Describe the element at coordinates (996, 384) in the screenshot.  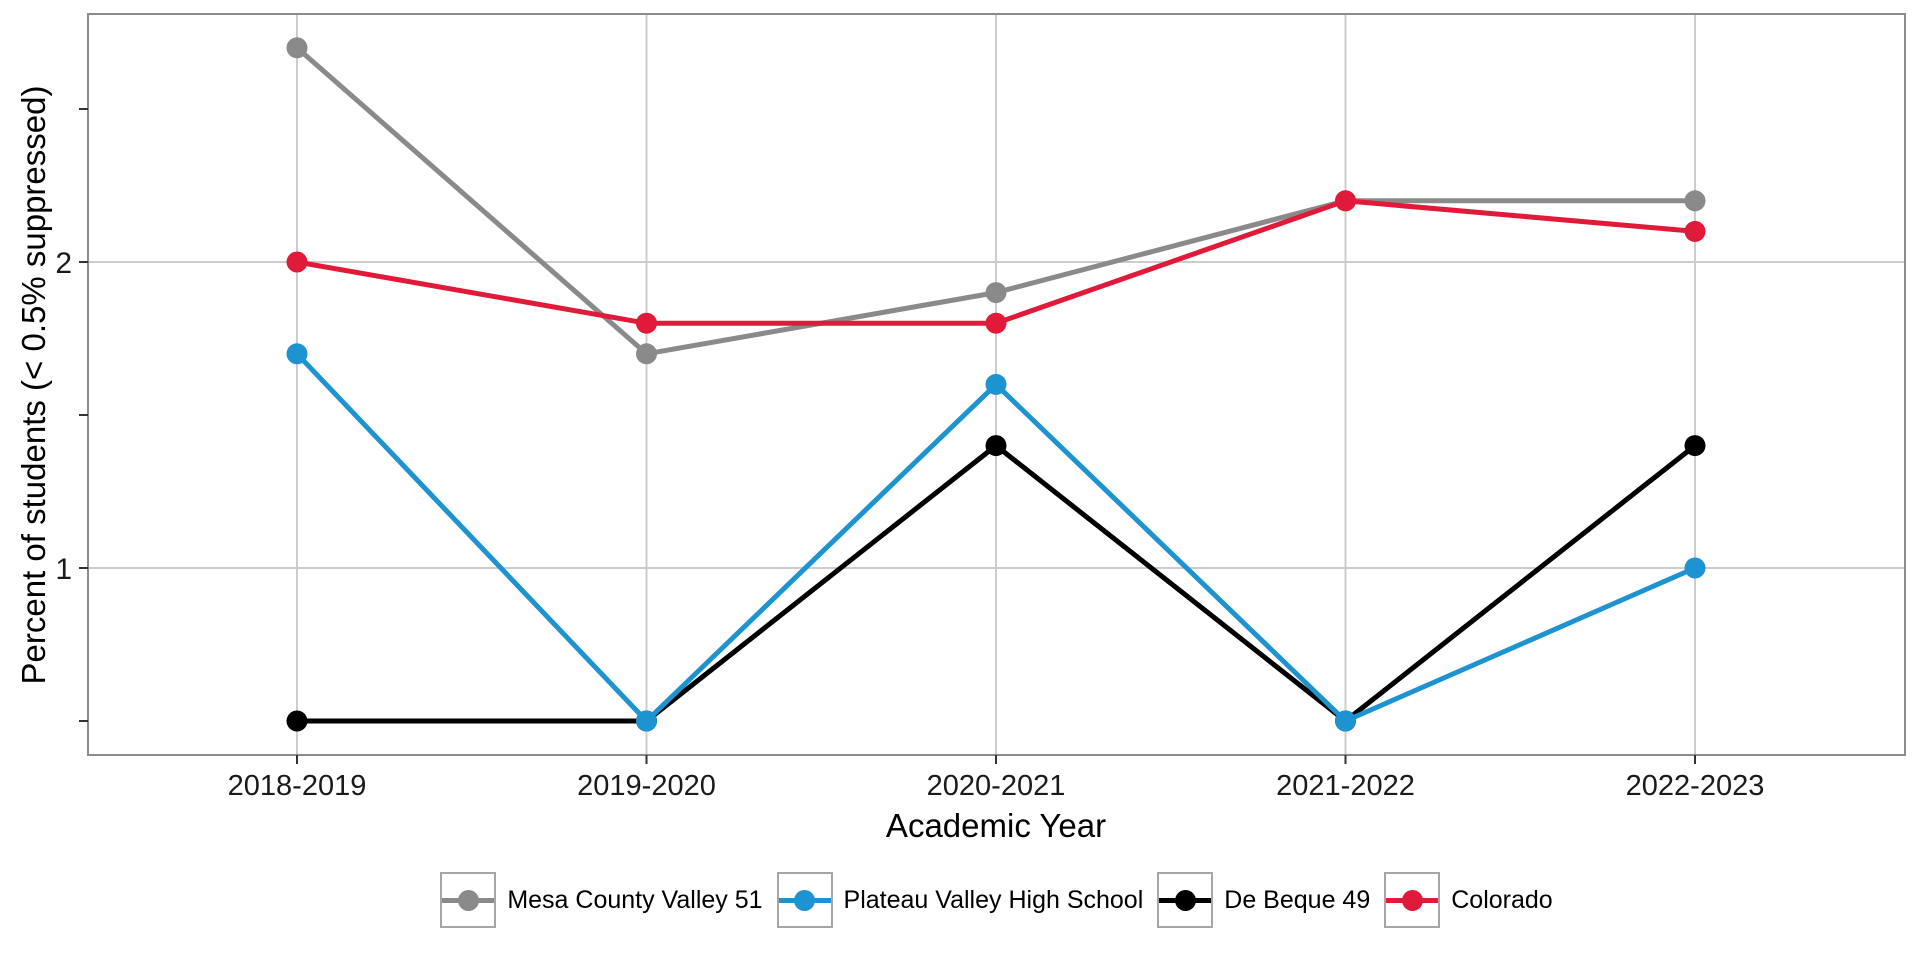
I see `data-point-plateau-valley-high-school-2020-2021` at that location.